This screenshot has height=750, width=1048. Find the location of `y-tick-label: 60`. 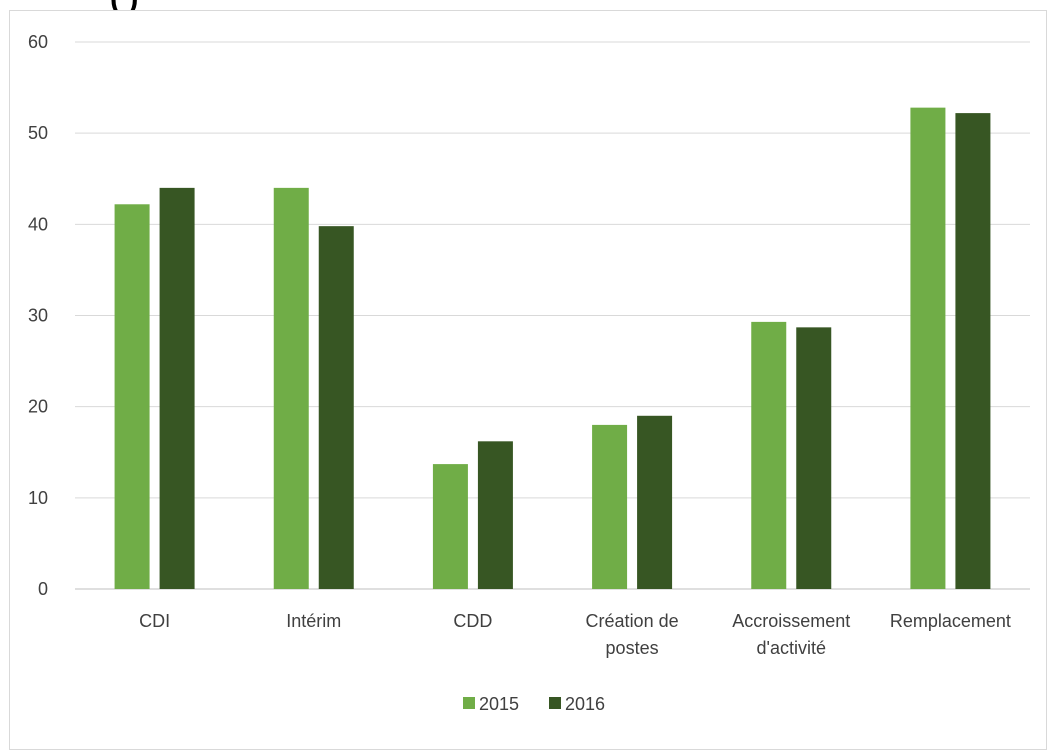

y-tick-label: 60 is located at coordinates (38, 42).